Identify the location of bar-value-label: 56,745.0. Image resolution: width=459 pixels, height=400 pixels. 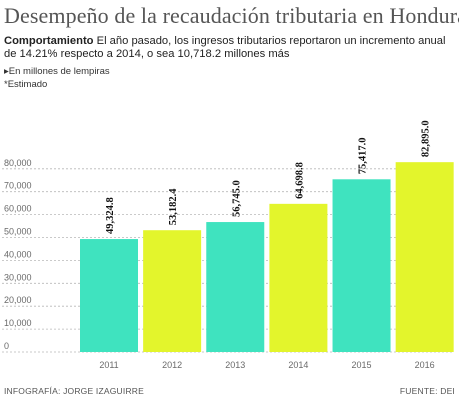
(236, 198).